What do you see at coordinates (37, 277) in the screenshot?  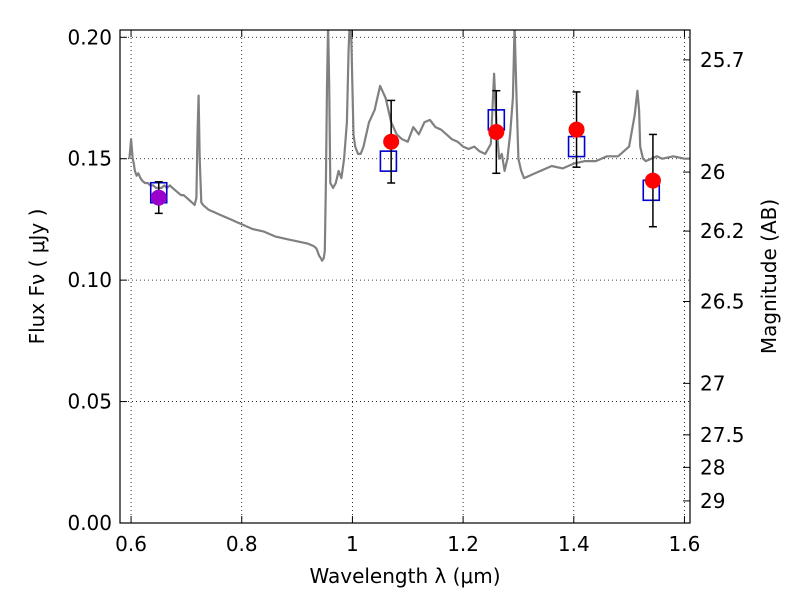 I see `y-axis-label: Flux Fν ( μJy )` at bounding box center [37, 277].